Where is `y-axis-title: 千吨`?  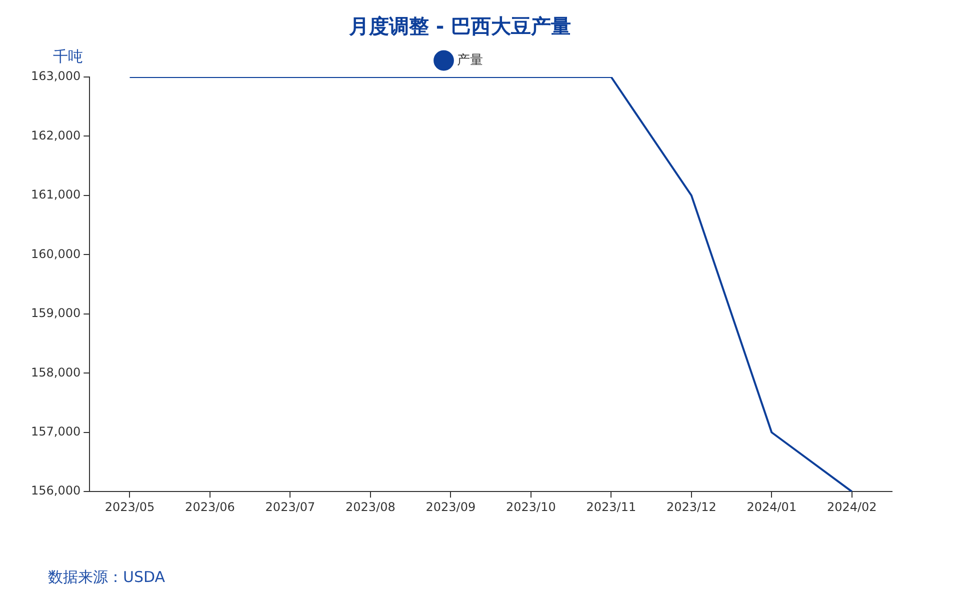
y-axis-title: 千吨 is located at coordinates (68, 56).